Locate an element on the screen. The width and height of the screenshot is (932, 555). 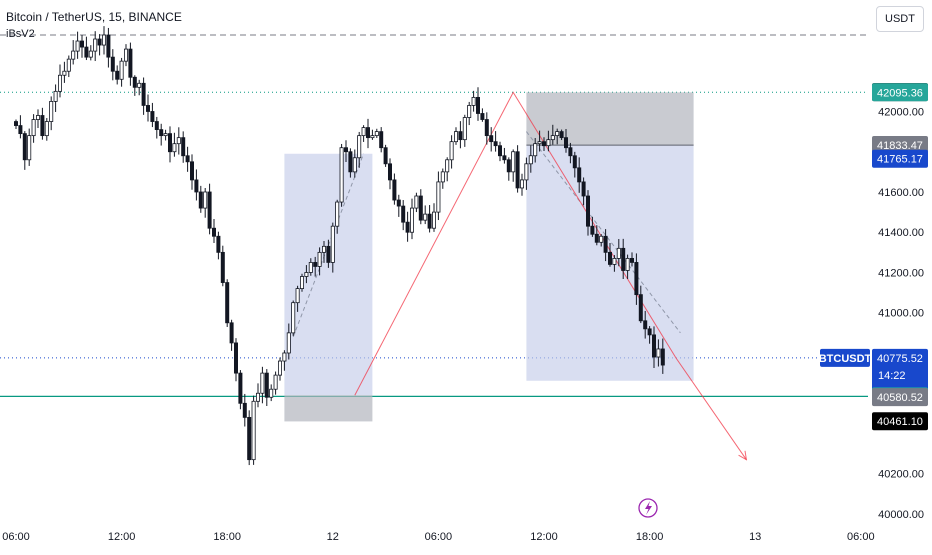
symbol-tag-box is located at coordinates (845, 357).